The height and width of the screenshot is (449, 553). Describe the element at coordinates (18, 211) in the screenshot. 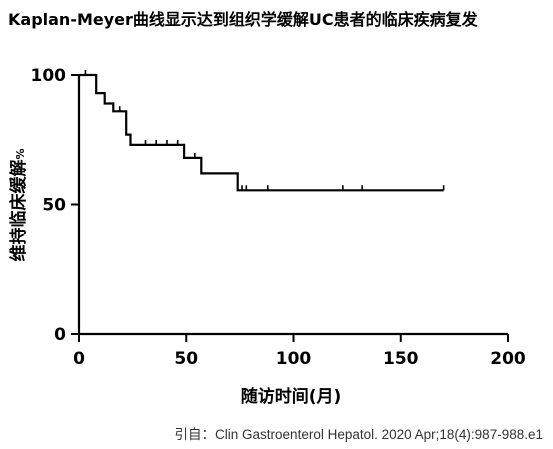

I see `y-axis-label-text: 维持临床缓解` at that location.